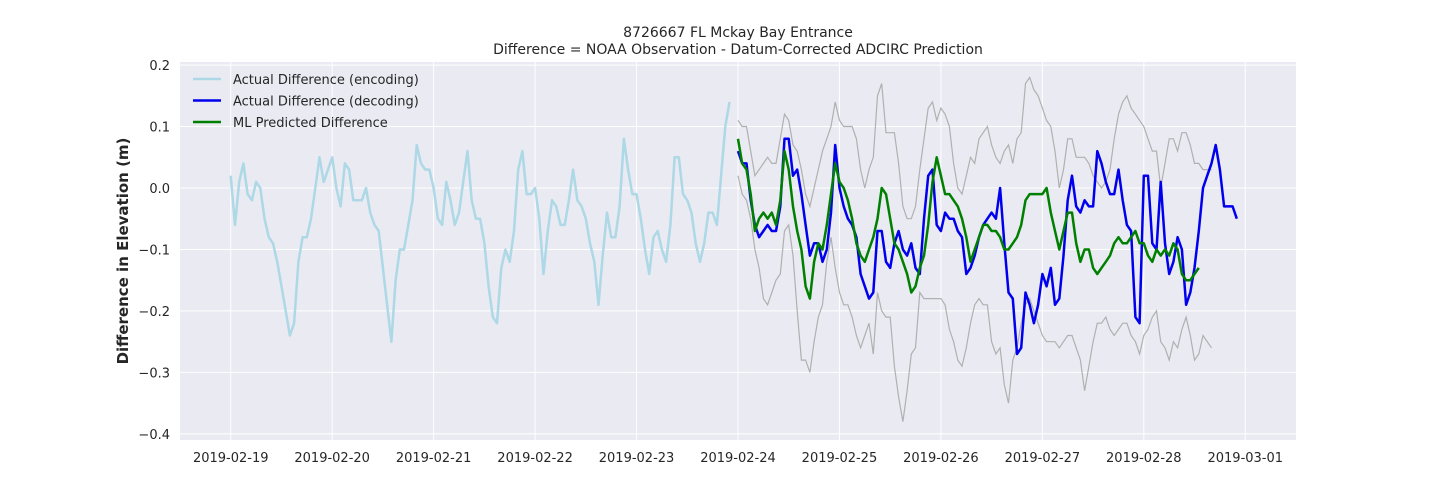 Image resolution: width=1440 pixels, height=504 pixels. What do you see at coordinates (326, 80) in the screenshot?
I see `legend-label: Actual Difference (encoding)` at bounding box center [326, 80].